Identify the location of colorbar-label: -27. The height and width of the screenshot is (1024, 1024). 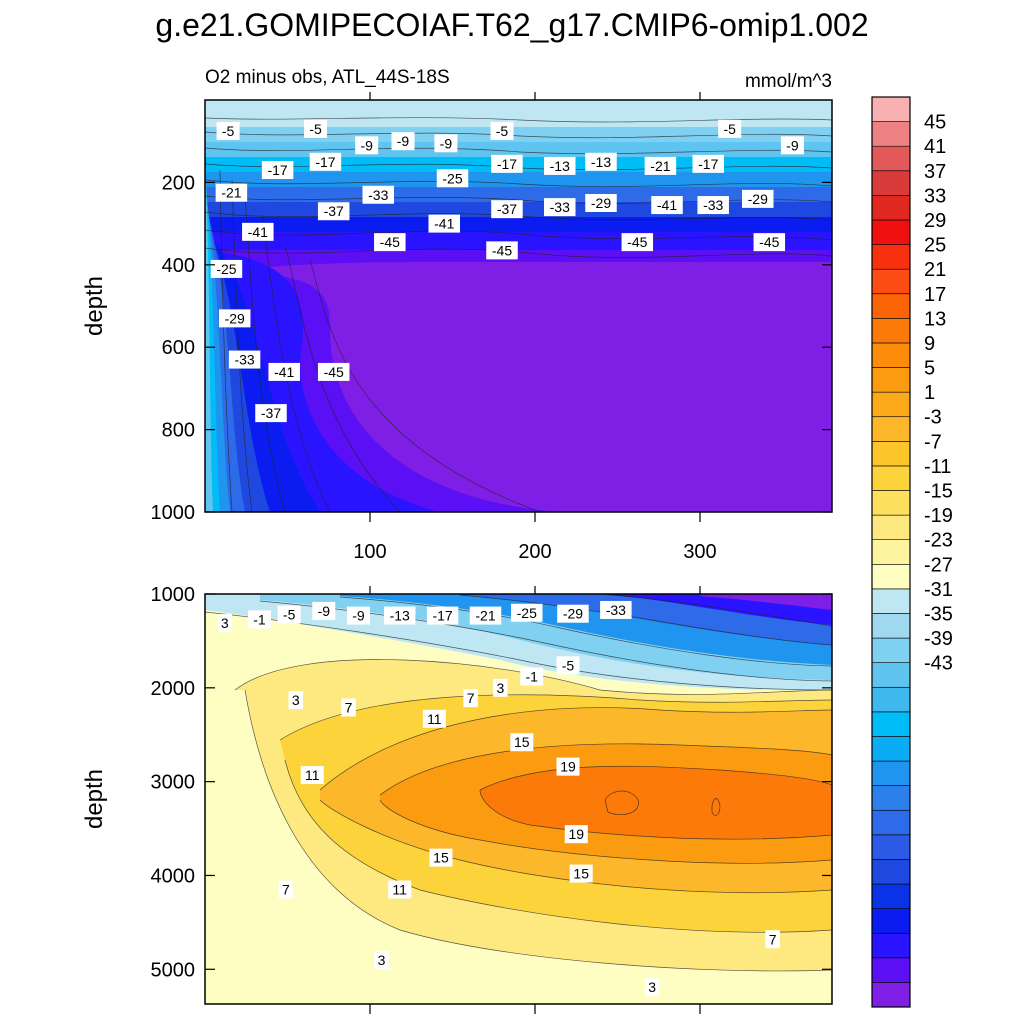
(938, 565).